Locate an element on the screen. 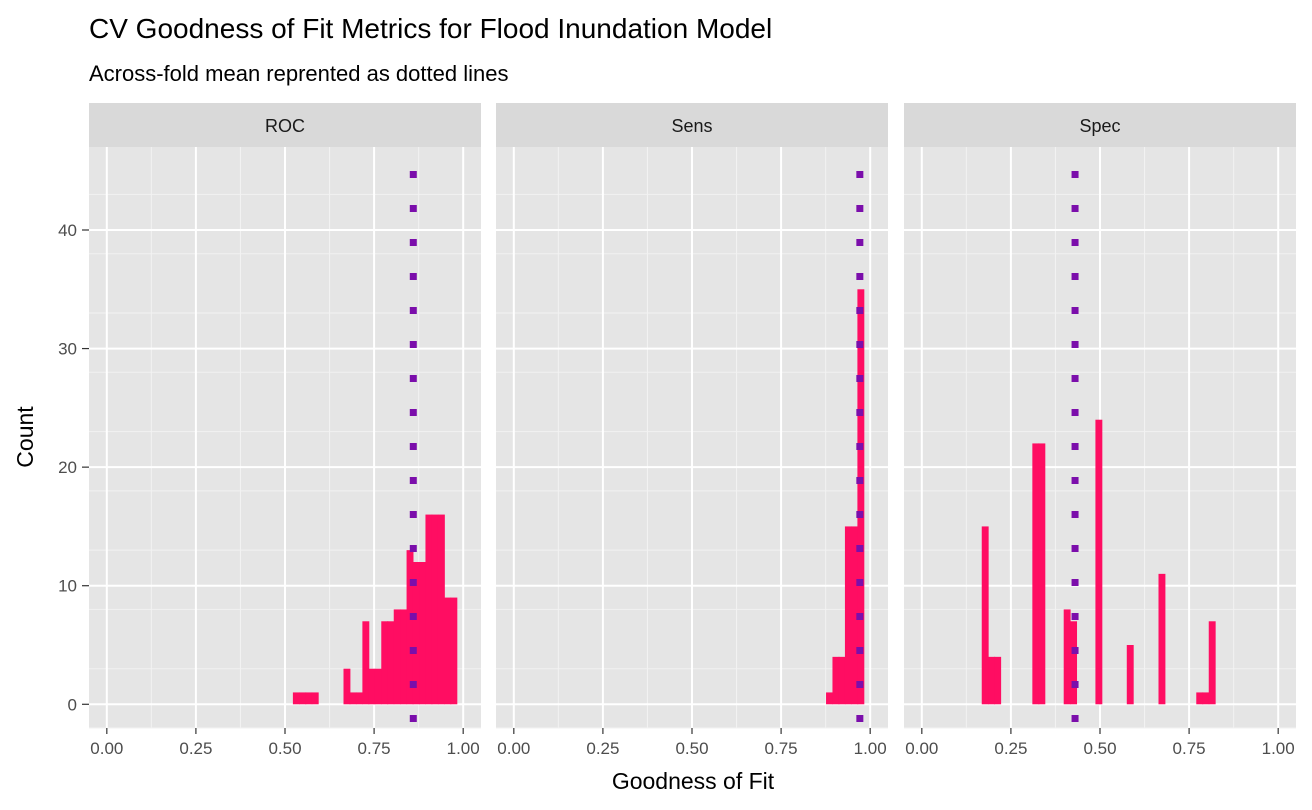 The height and width of the screenshot is (810, 1312). facet-strip-label: ROC is located at coordinates (285, 126).